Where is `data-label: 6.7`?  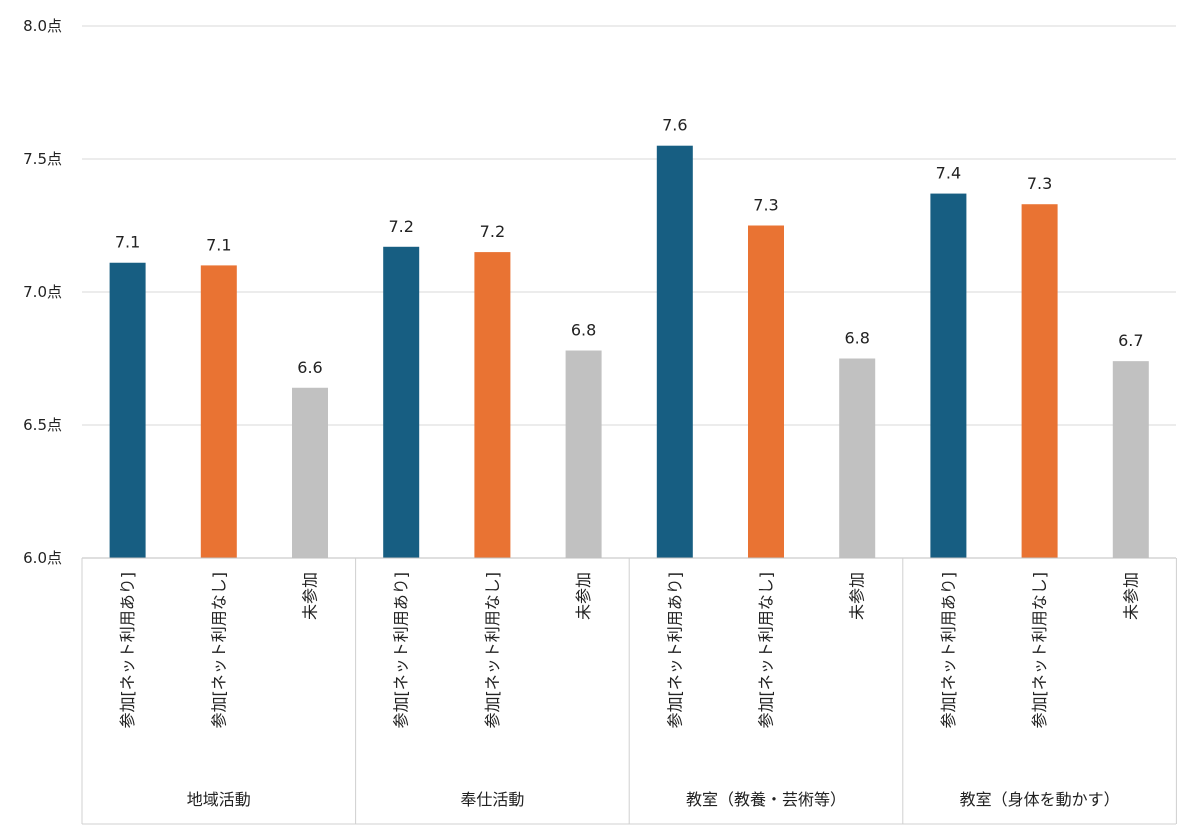
data-label: 6.7 is located at coordinates (1130, 340).